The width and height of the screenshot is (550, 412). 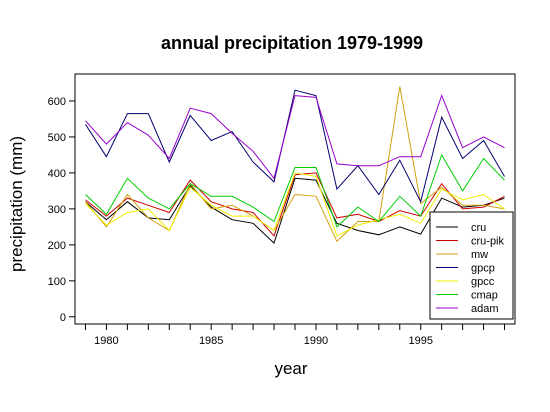 I want to click on legend-label-cru-pik: cru-pik, so click(x=488, y=242).